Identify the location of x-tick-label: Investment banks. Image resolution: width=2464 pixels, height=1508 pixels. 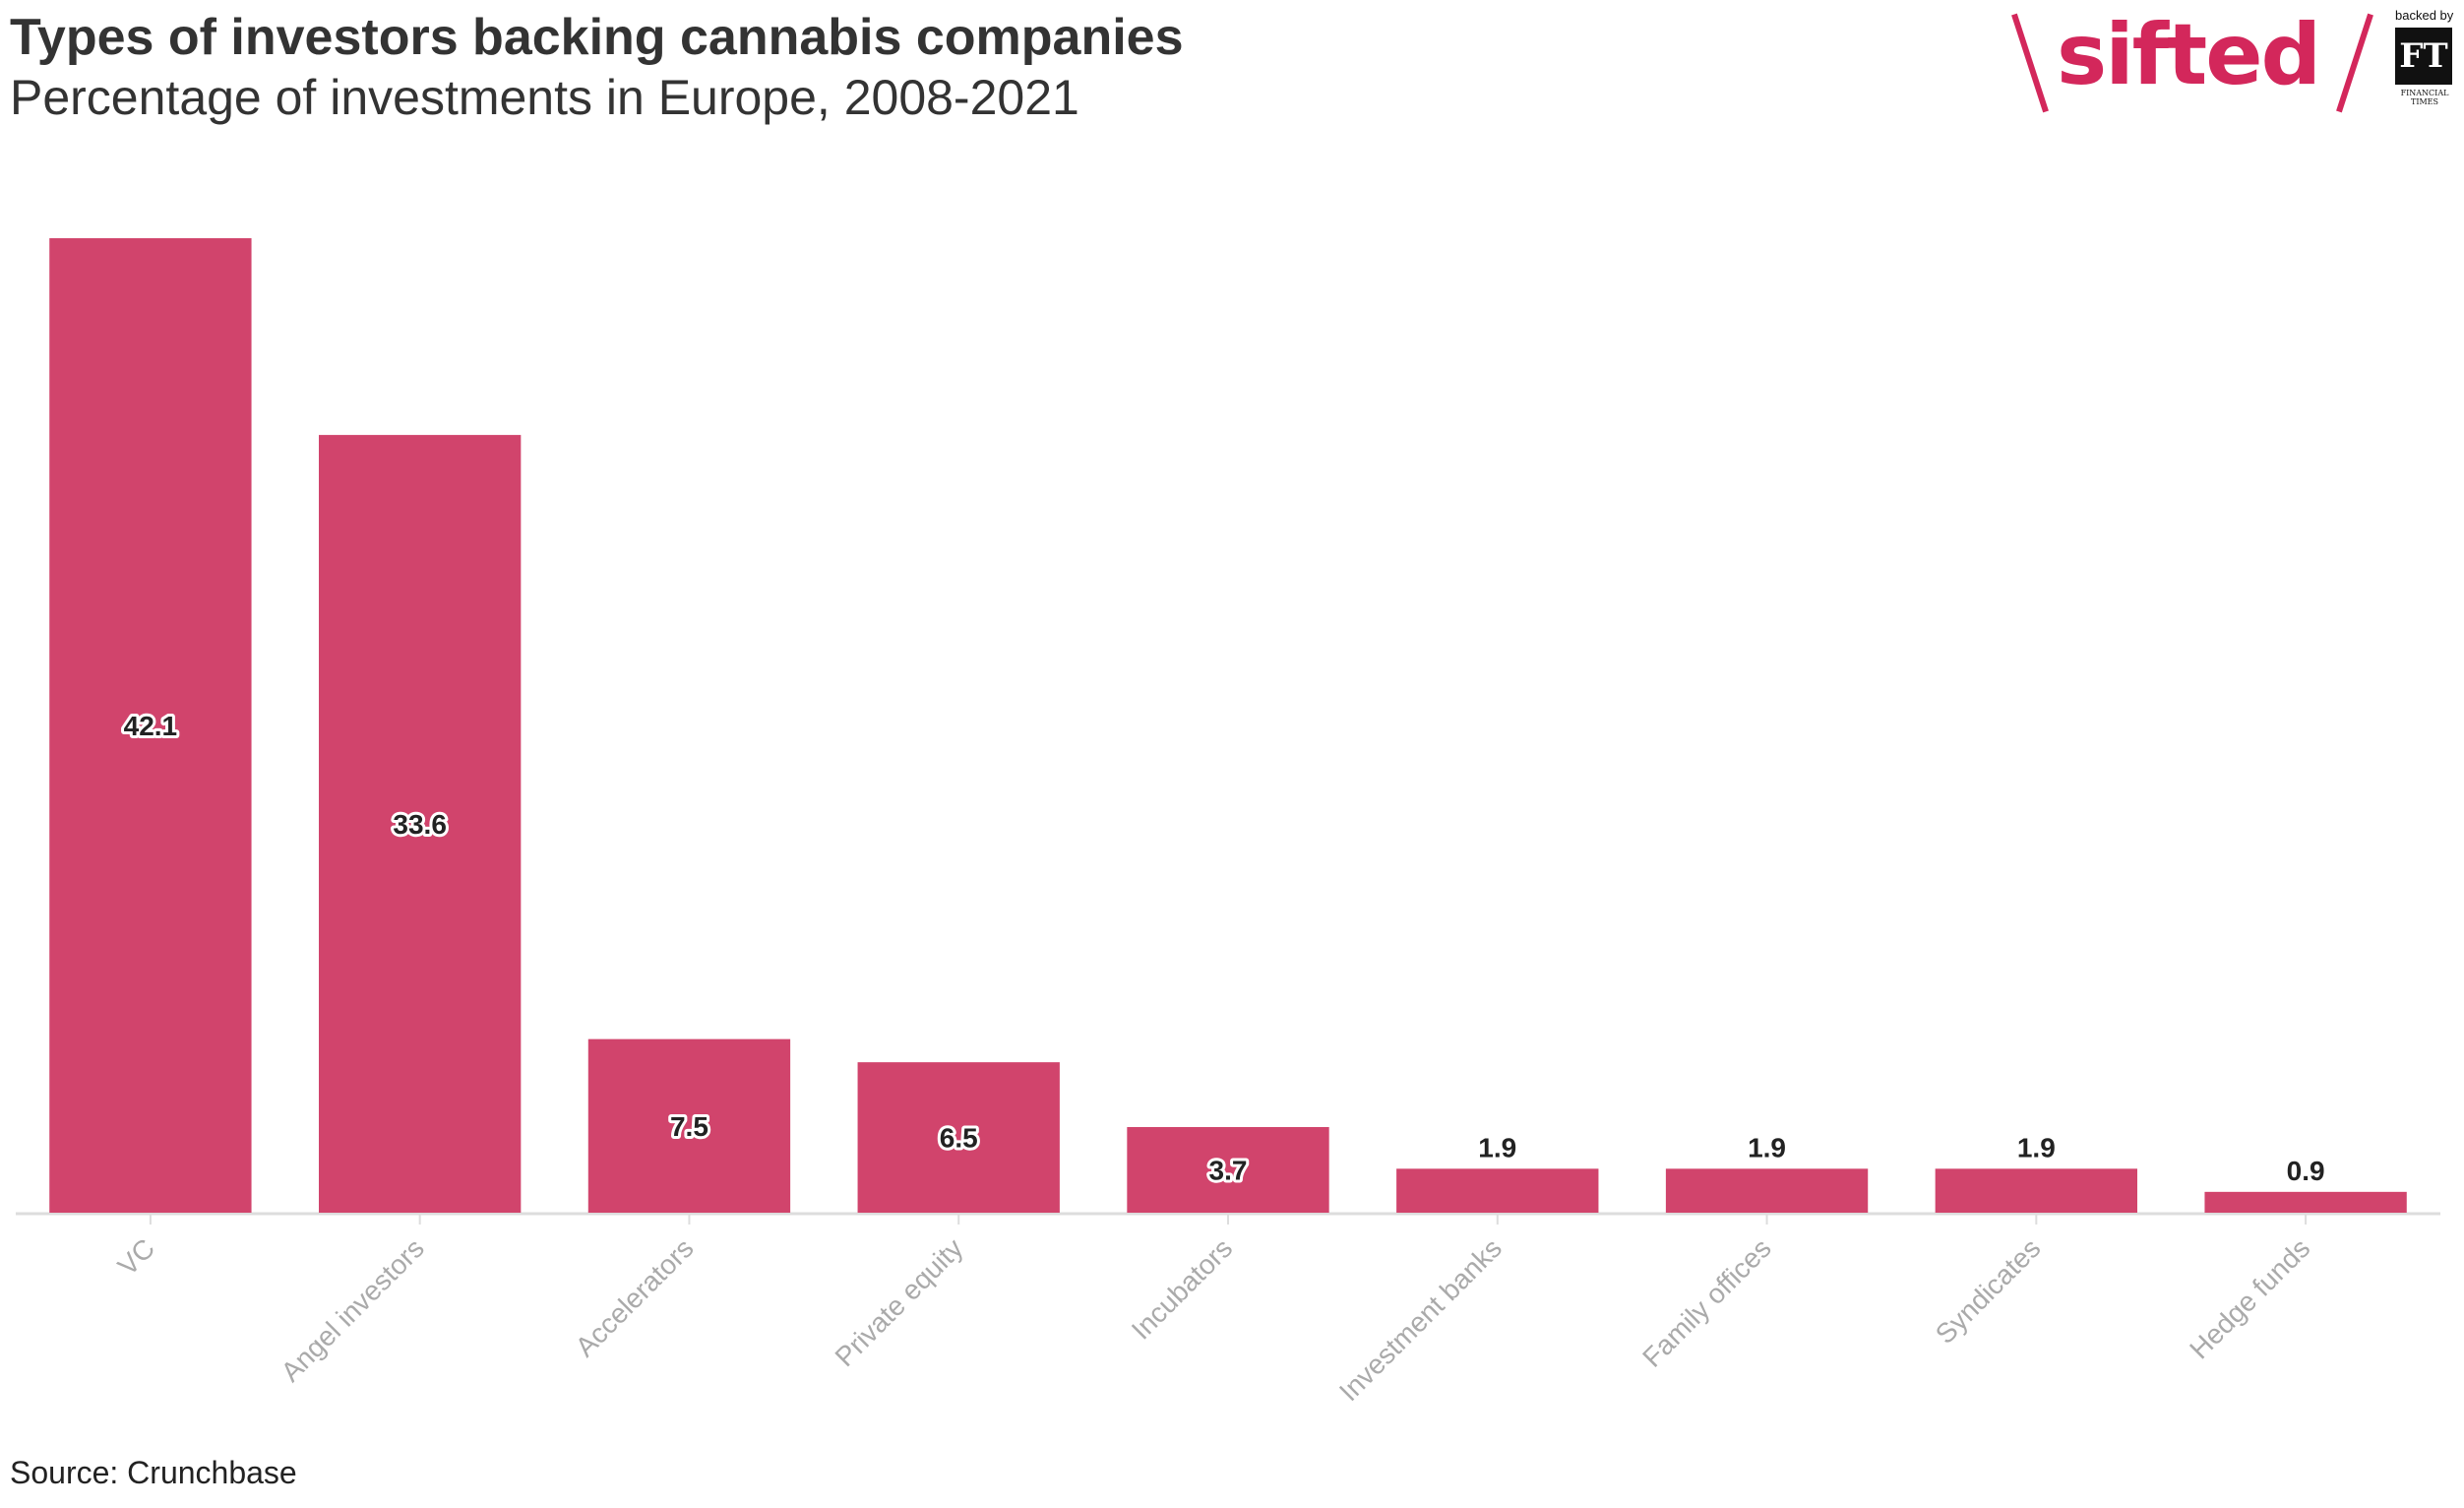
(1420, 1319).